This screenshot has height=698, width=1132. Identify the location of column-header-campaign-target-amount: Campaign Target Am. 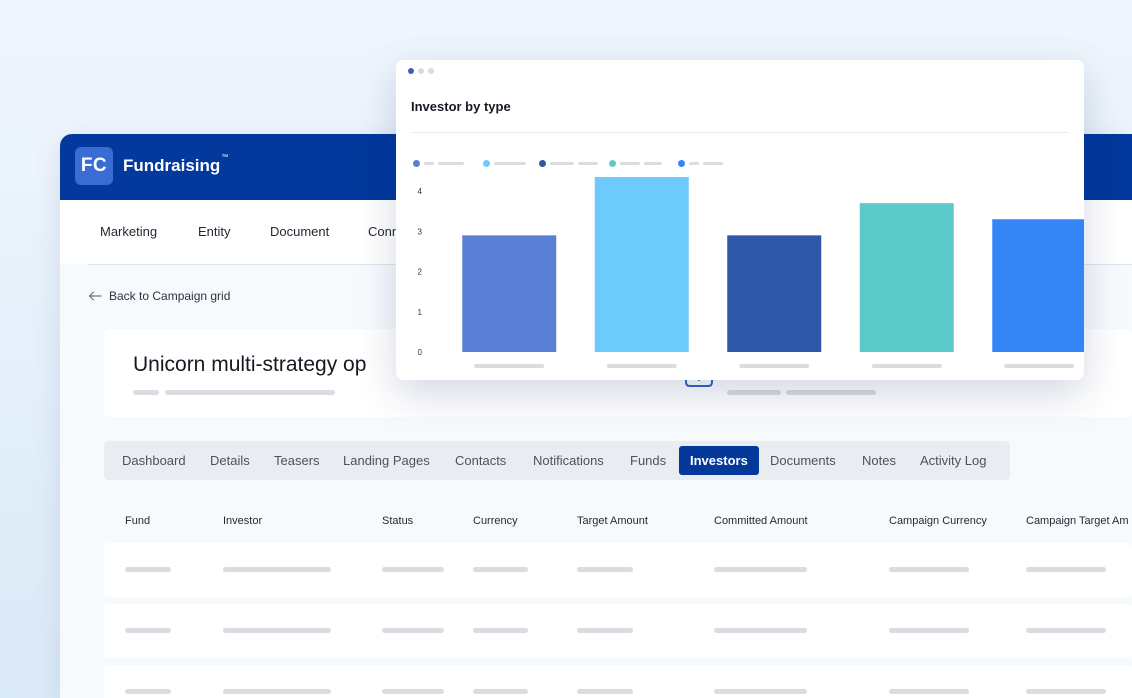
(1077, 521).